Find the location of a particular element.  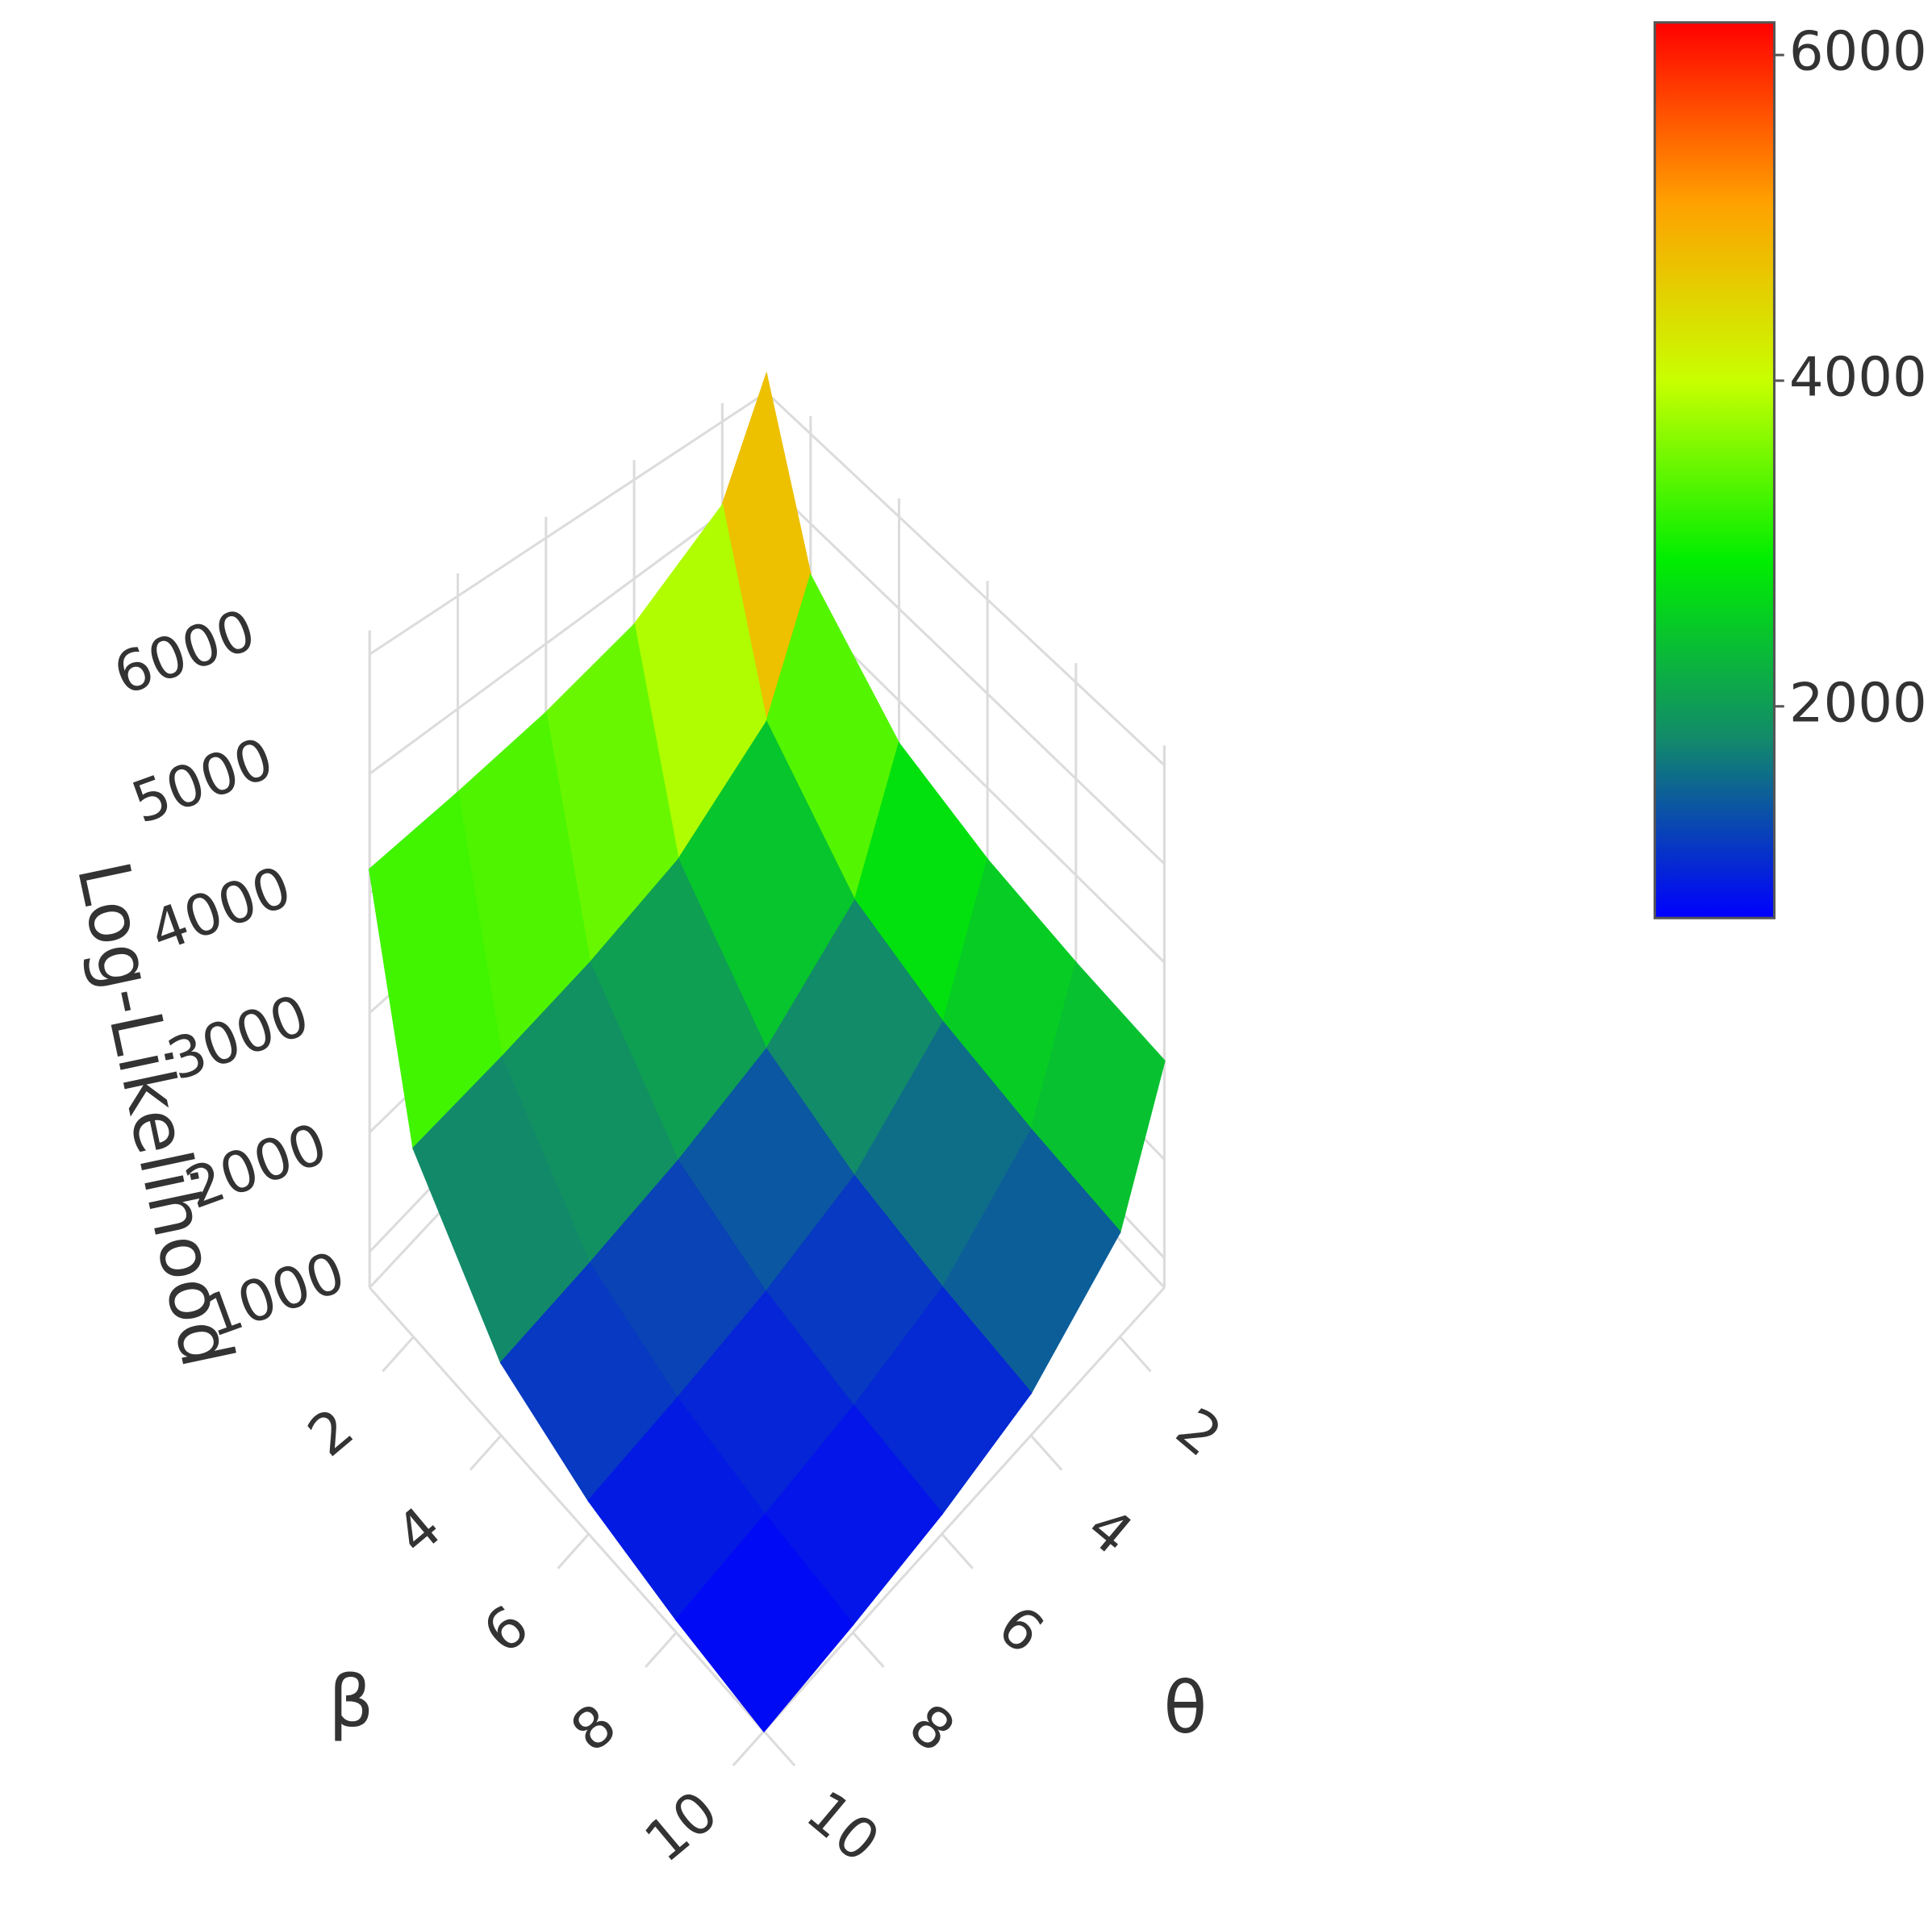

colorbar-tick-label: 2000 is located at coordinates (1858, 702).